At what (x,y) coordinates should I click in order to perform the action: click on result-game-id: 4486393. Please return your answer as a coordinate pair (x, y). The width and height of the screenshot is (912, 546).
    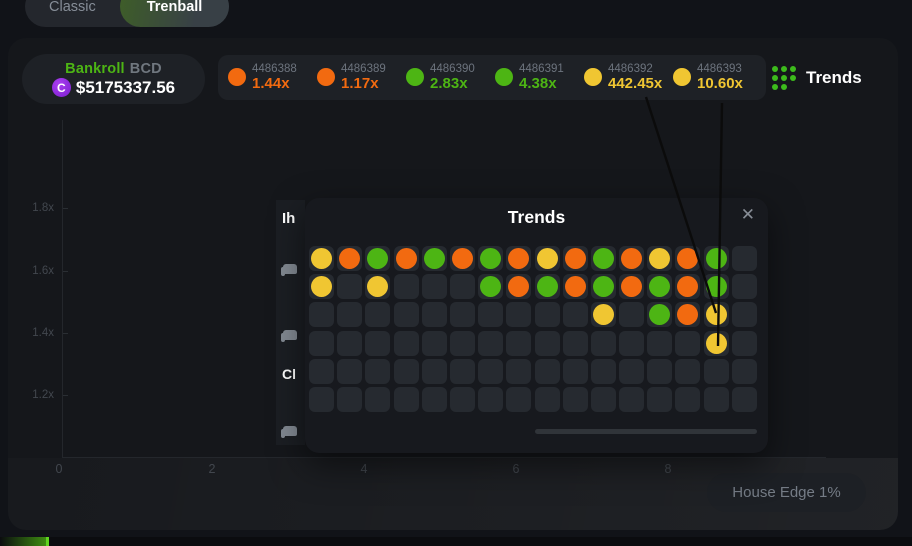
    Looking at the image, I should click on (719, 68).